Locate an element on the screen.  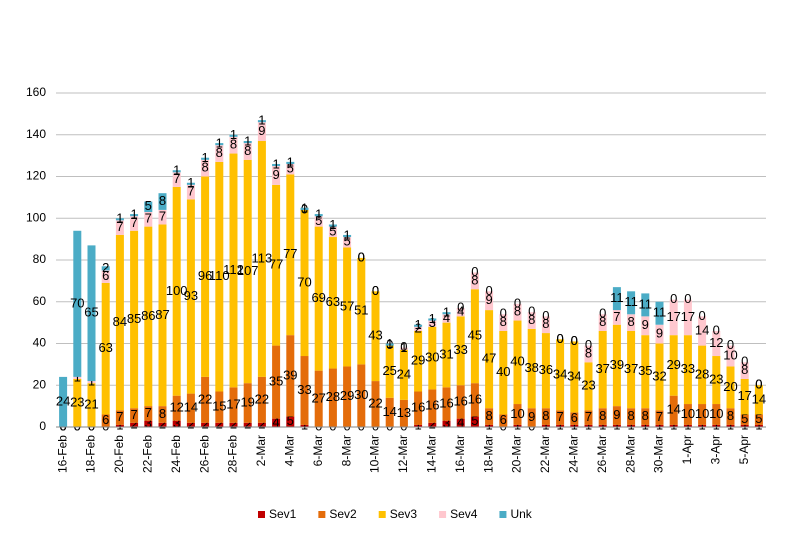
data-label: 31 is located at coordinates (446, 353).